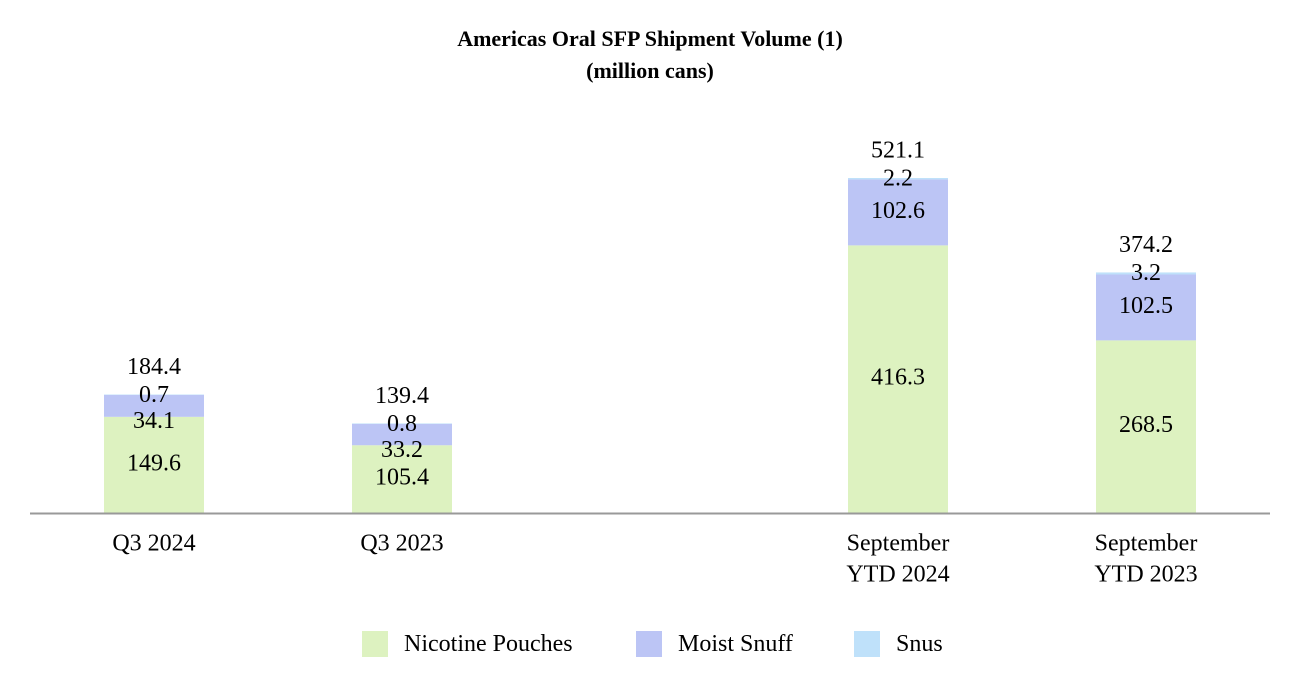 The image size is (1300, 700). Describe the element at coordinates (154, 367) in the screenshot. I see `total-label-1: 184.4` at that location.